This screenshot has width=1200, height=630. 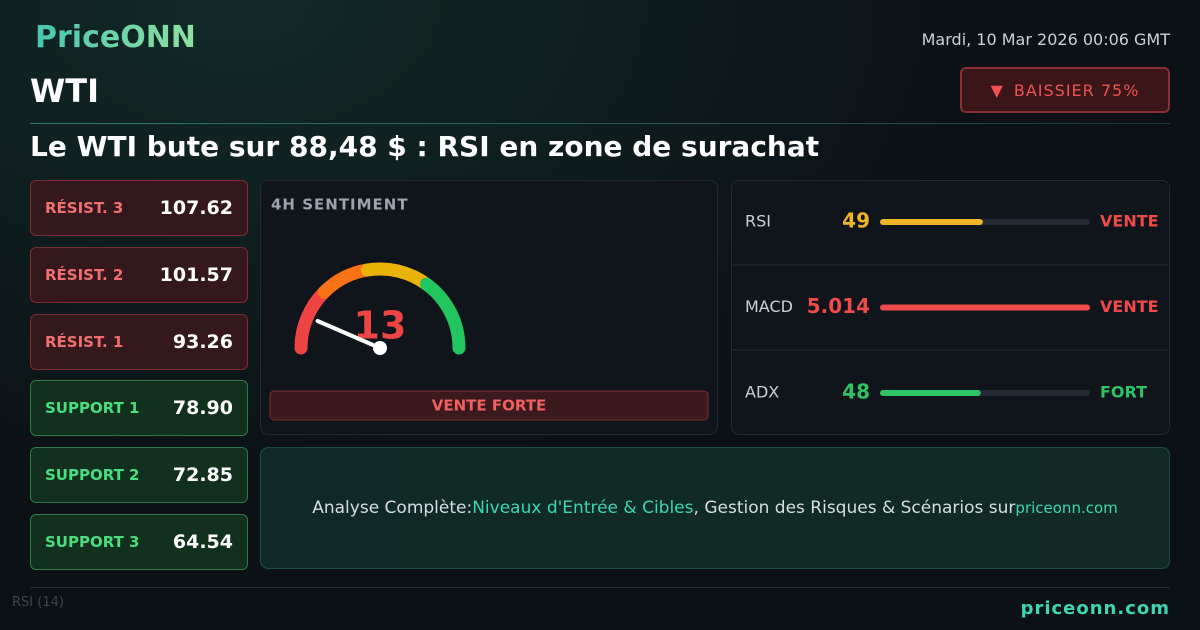 What do you see at coordinates (856, 392) in the screenshot?
I see `indicator-value: 48` at bounding box center [856, 392].